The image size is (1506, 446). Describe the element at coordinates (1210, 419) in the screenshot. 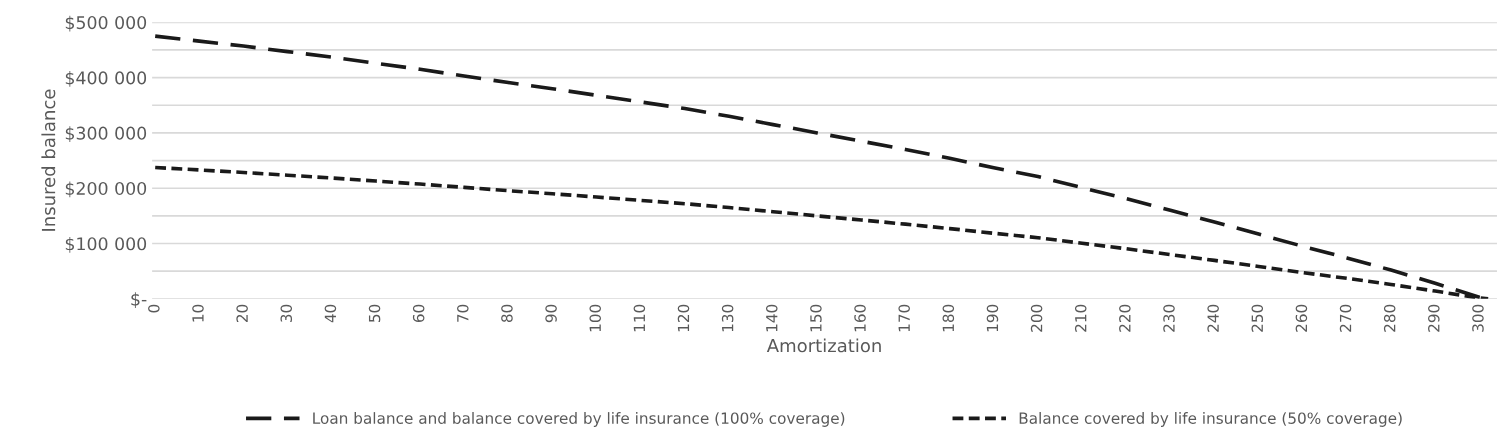

I see `legend-label: Balance covered by life insurance (50% coverage)` at that location.